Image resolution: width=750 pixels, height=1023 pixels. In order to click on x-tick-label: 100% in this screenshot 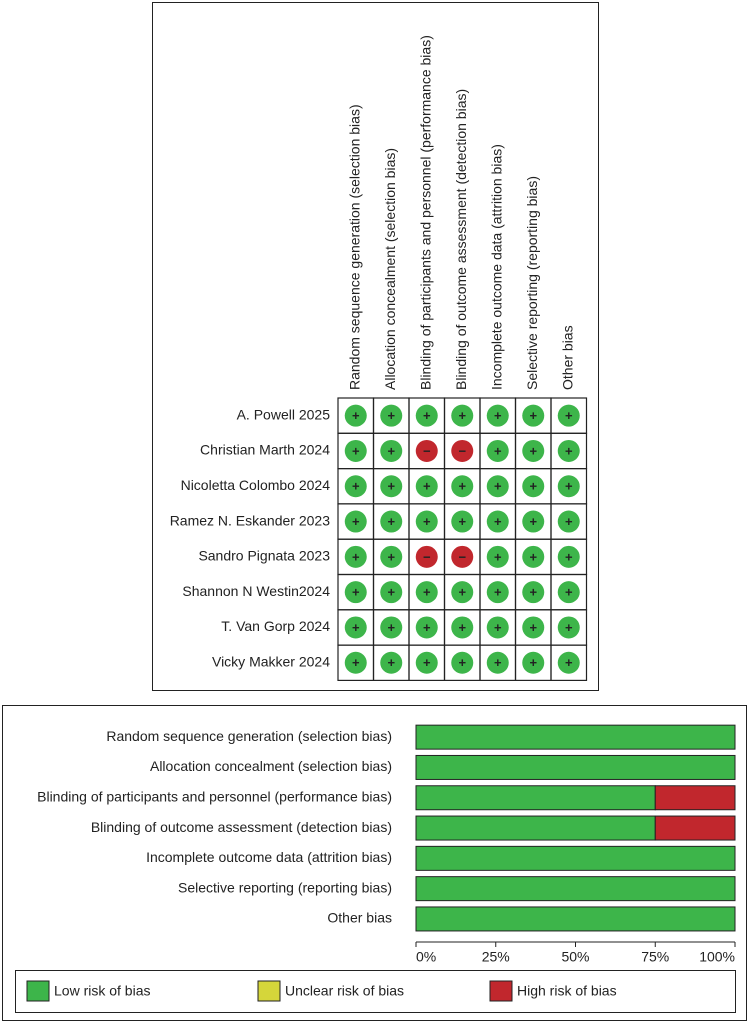, I will do `click(717, 957)`.